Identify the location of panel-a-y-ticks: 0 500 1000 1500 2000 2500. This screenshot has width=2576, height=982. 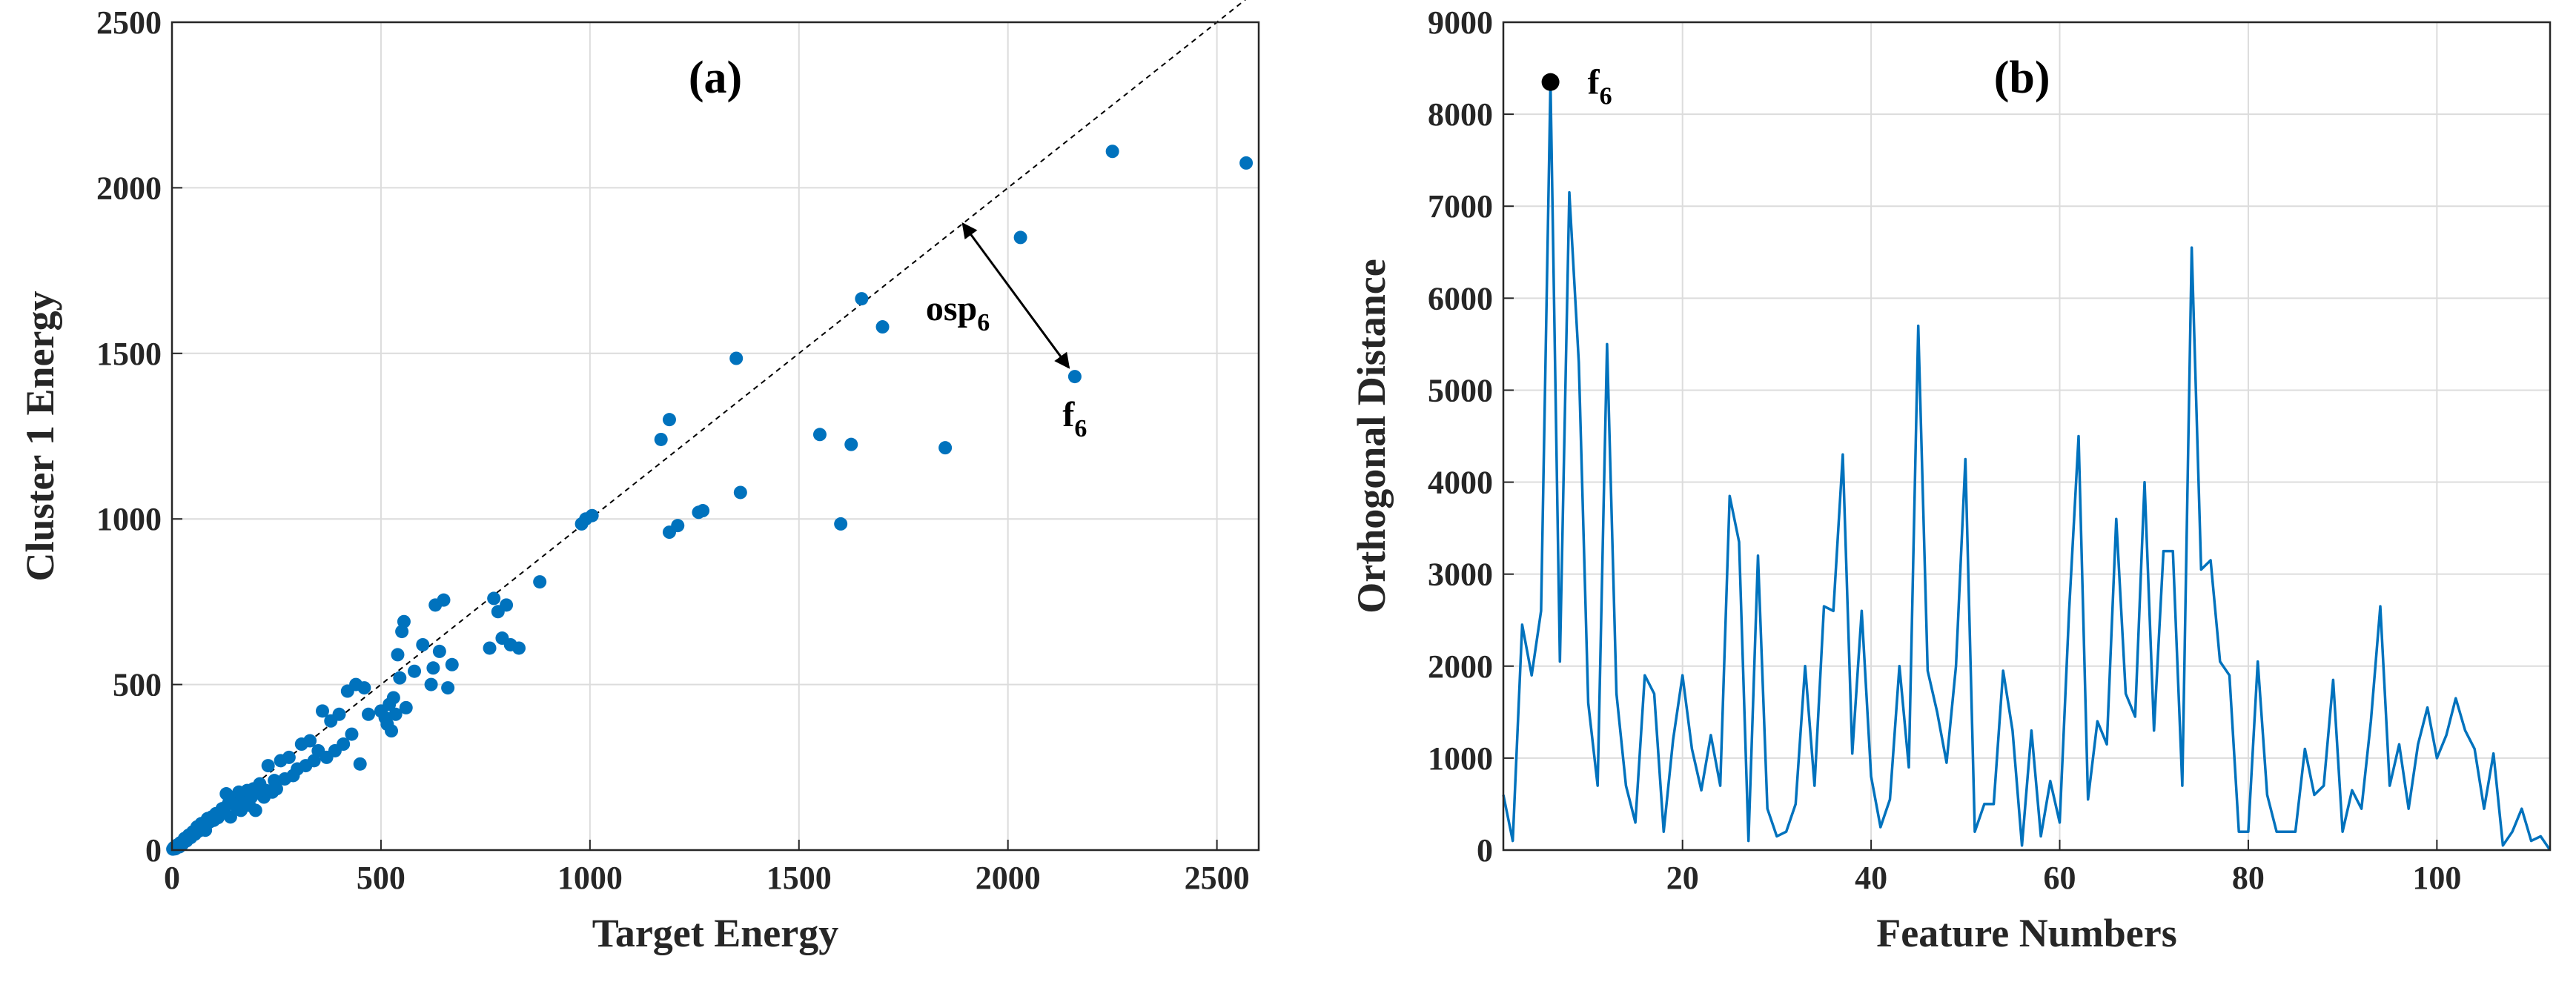
(139, 436).